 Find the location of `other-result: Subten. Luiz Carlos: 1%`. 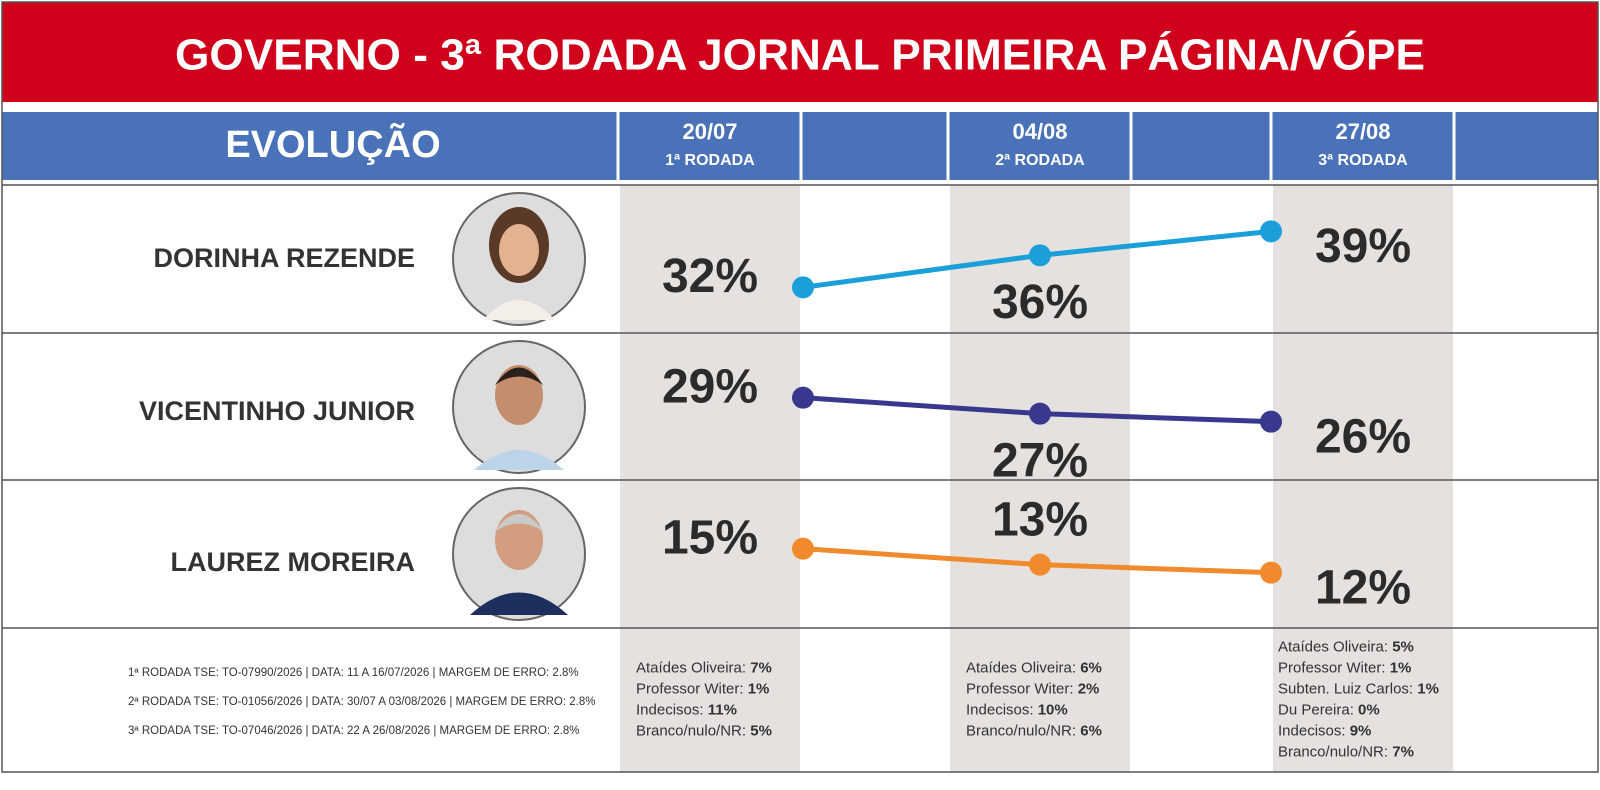

other-result: Subten. Luiz Carlos: 1% is located at coordinates (1358, 688).